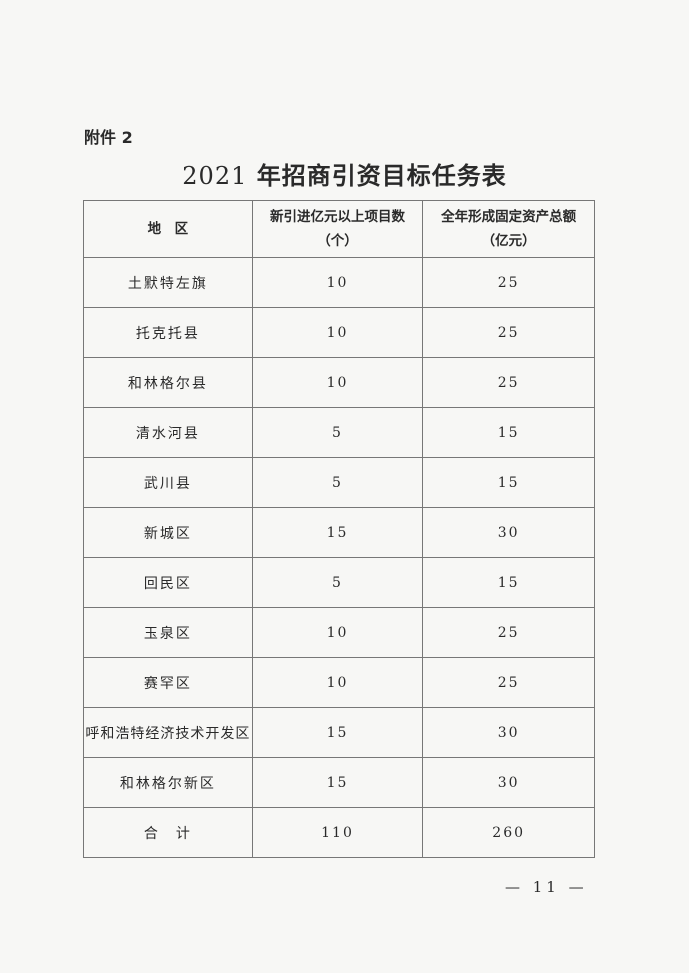 The height and width of the screenshot is (973, 689). I want to click on region-cell: 玉泉区, so click(168, 632).